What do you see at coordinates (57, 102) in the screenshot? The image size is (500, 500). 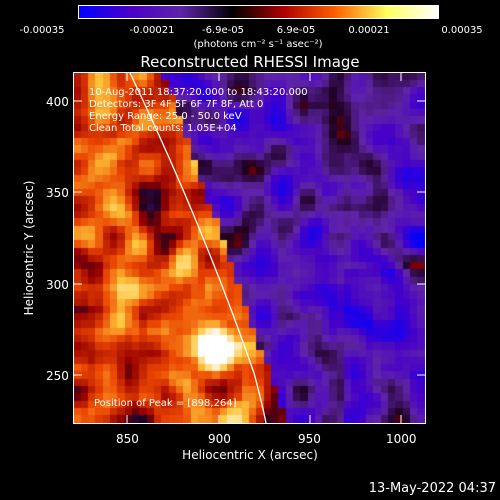 I see `y-tick-label: 400` at bounding box center [57, 102].